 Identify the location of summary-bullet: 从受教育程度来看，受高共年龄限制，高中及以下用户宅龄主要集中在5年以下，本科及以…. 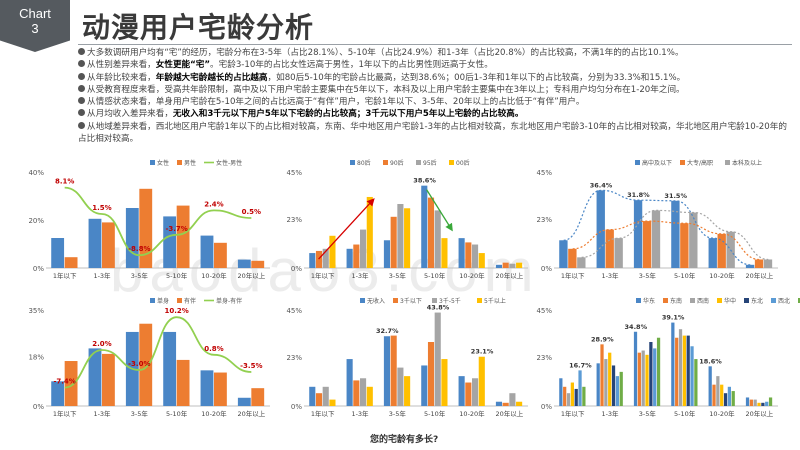
(435, 90).